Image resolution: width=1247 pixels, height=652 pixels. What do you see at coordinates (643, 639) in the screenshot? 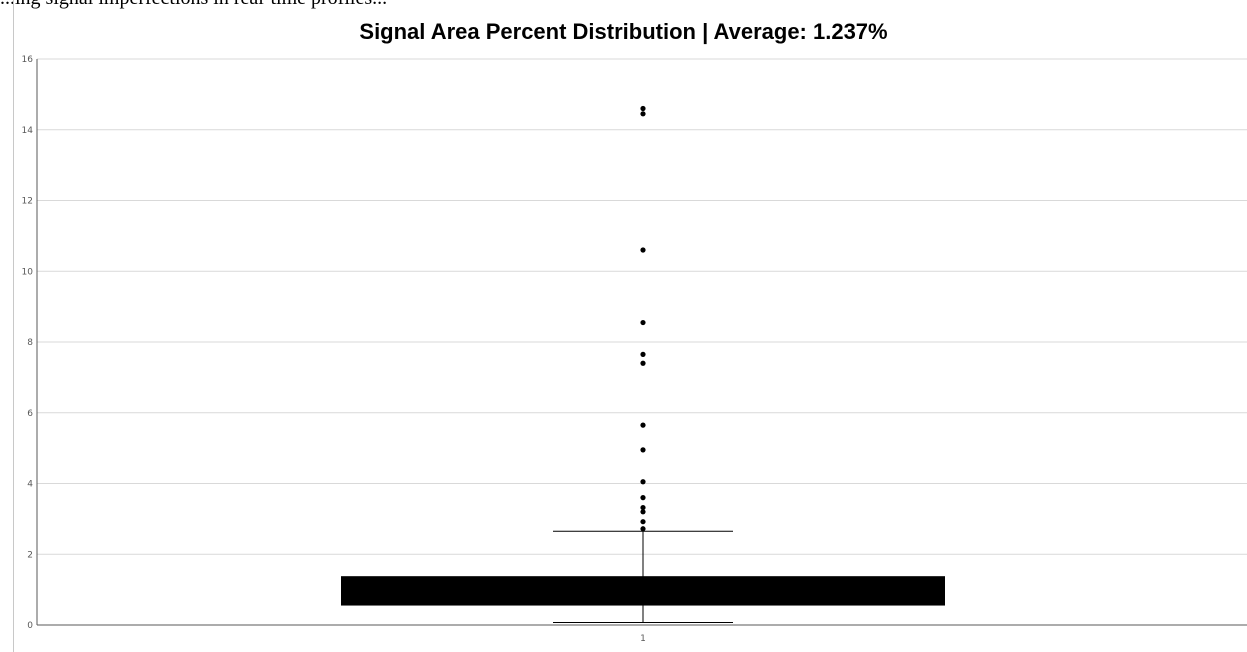
I see `x-tick-label: 1` at bounding box center [643, 639].